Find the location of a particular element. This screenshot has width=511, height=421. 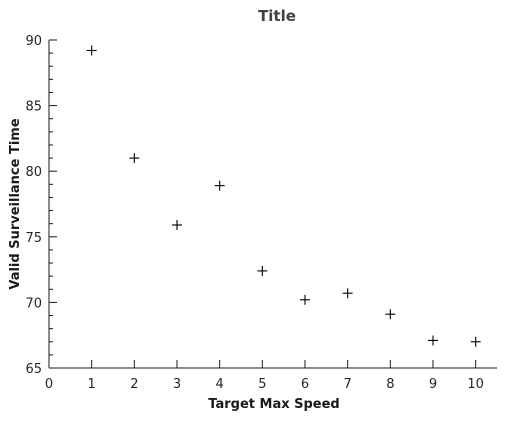

x-ticks: 0 1 2 3 4 5 6 7 8 9 10 is located at coordinates (264, 376).